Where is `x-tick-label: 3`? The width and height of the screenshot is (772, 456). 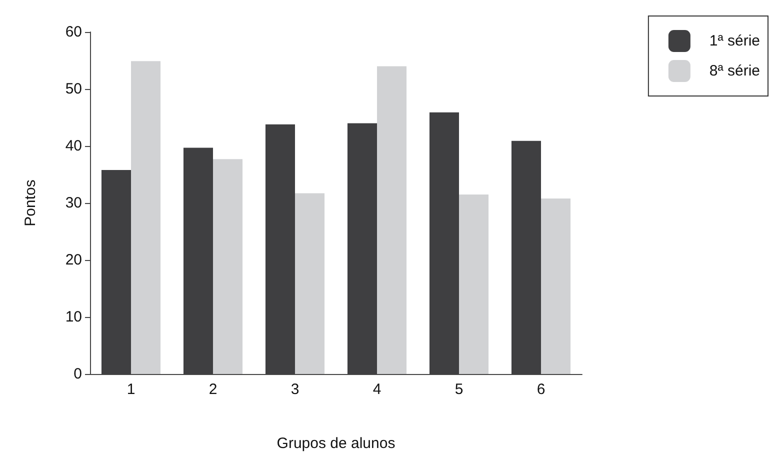 x-tick-label: 3 is located at coordinates (295, 389).